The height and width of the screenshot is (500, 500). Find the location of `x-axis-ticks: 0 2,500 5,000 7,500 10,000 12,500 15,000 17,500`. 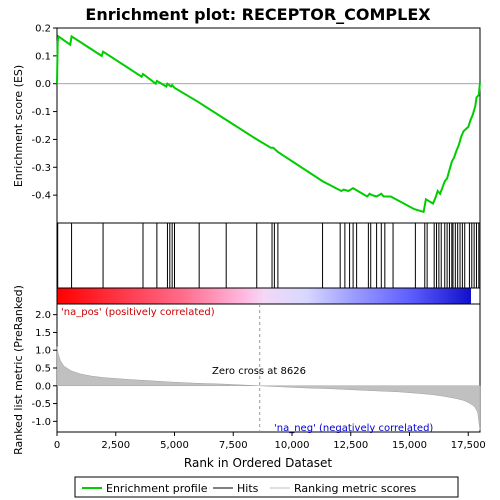

x-axis-ticks: 0 2,500 5,000 7,500 10,000 12,500 15,000 17,500 is located at coordinates (270, 441).